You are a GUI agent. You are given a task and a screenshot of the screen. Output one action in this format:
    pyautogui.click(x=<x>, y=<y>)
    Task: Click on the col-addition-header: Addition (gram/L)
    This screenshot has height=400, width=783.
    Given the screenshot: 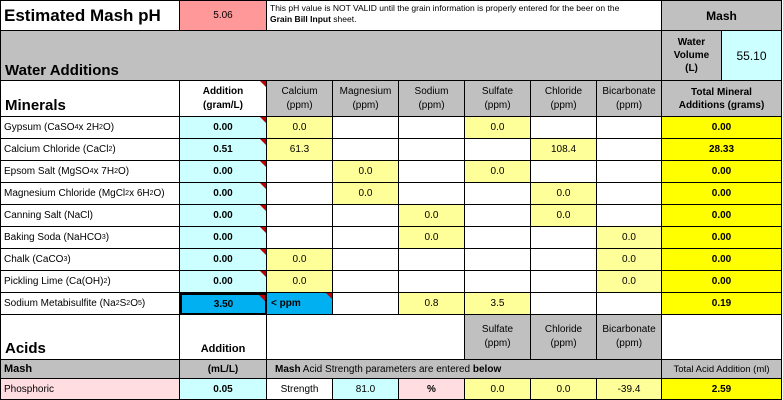 What is the action you would take?
    pyautogui.click(x=223, y=99)
    